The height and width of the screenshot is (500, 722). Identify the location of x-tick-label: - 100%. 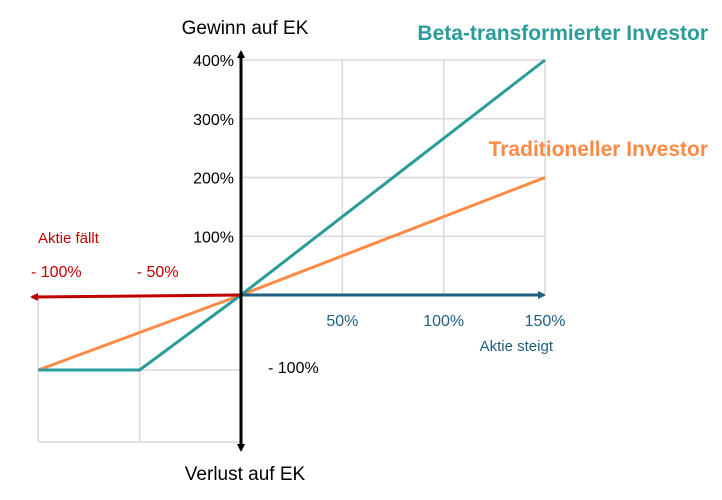
(56, 272).